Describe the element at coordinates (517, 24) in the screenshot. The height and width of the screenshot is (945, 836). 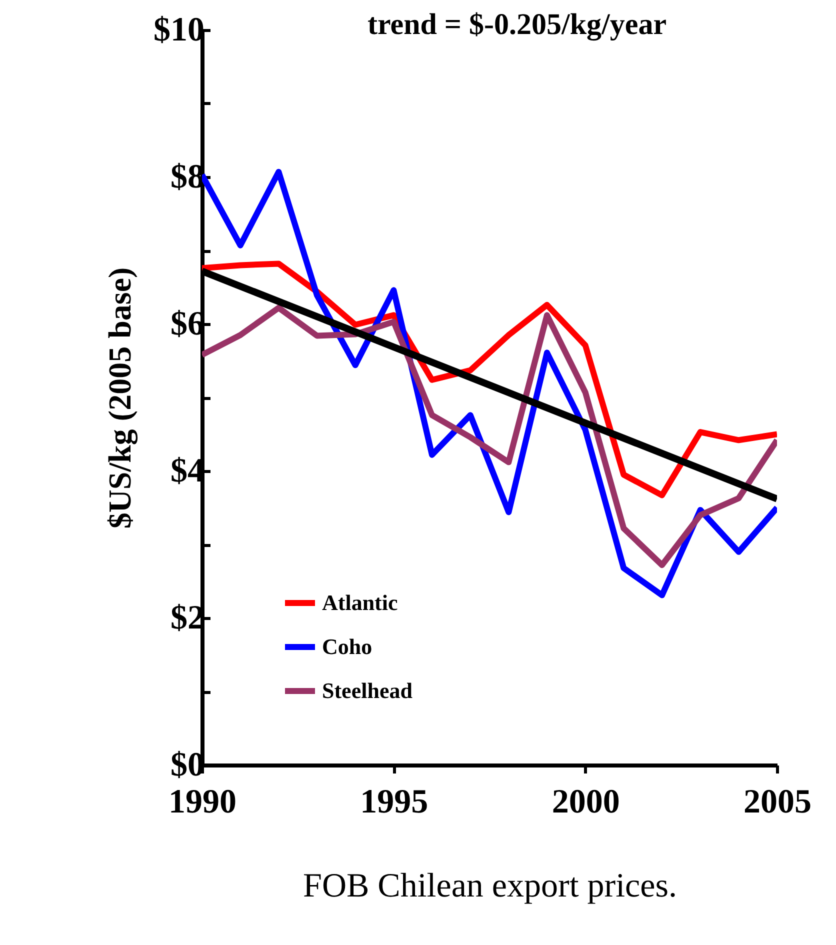
I see `annotation: trend = $-0.205/kg/year` at that location.